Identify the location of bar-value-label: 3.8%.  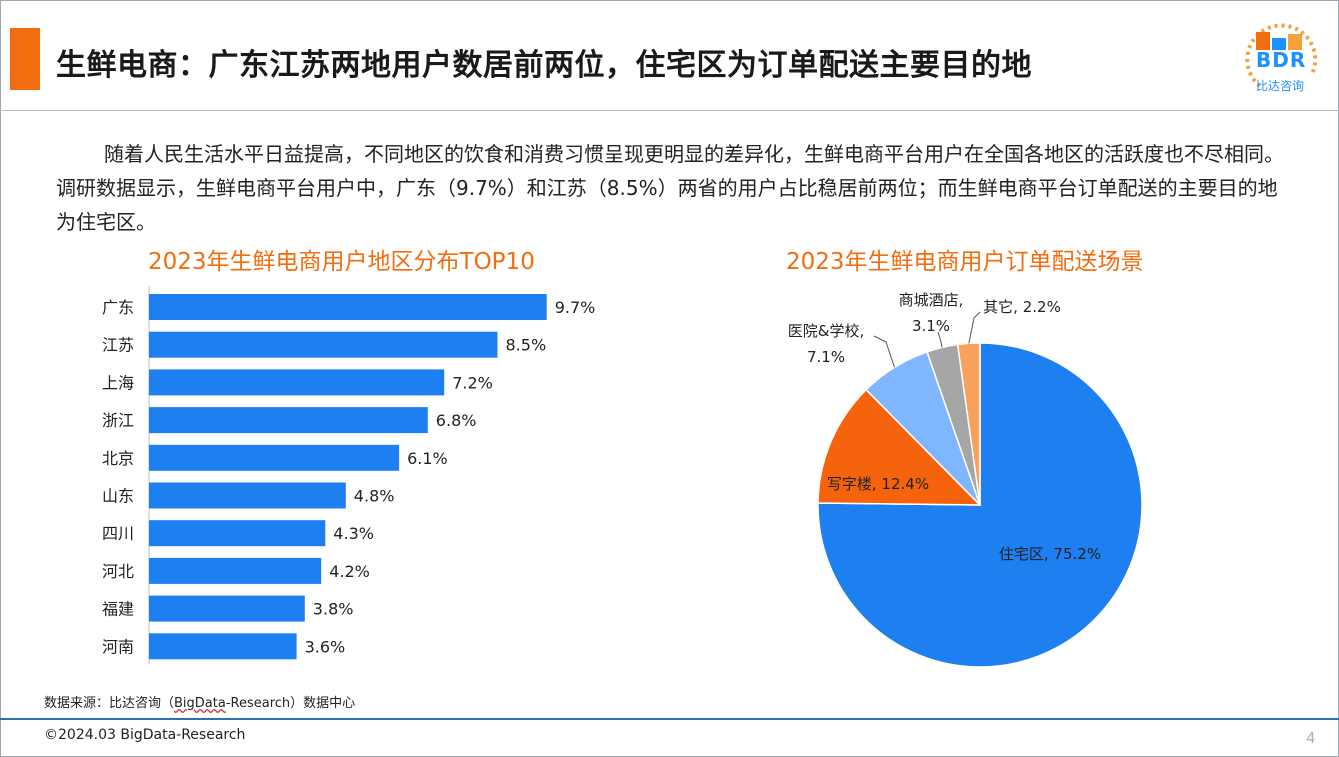
(333, 609).